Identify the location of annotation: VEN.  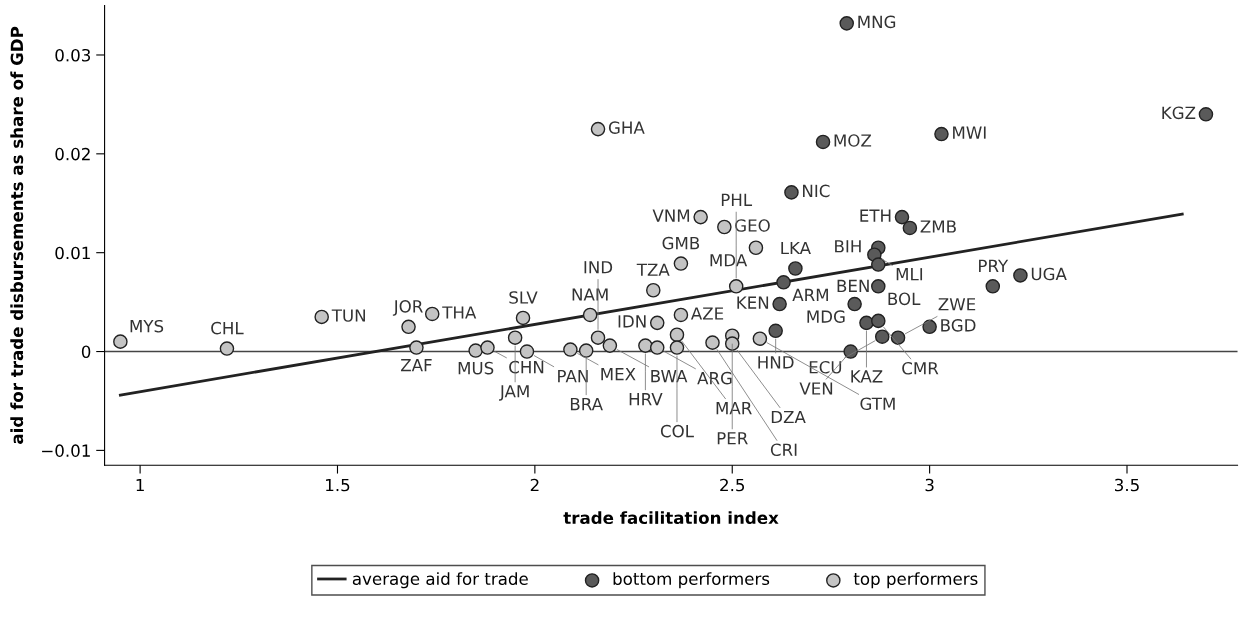
(816, 388).